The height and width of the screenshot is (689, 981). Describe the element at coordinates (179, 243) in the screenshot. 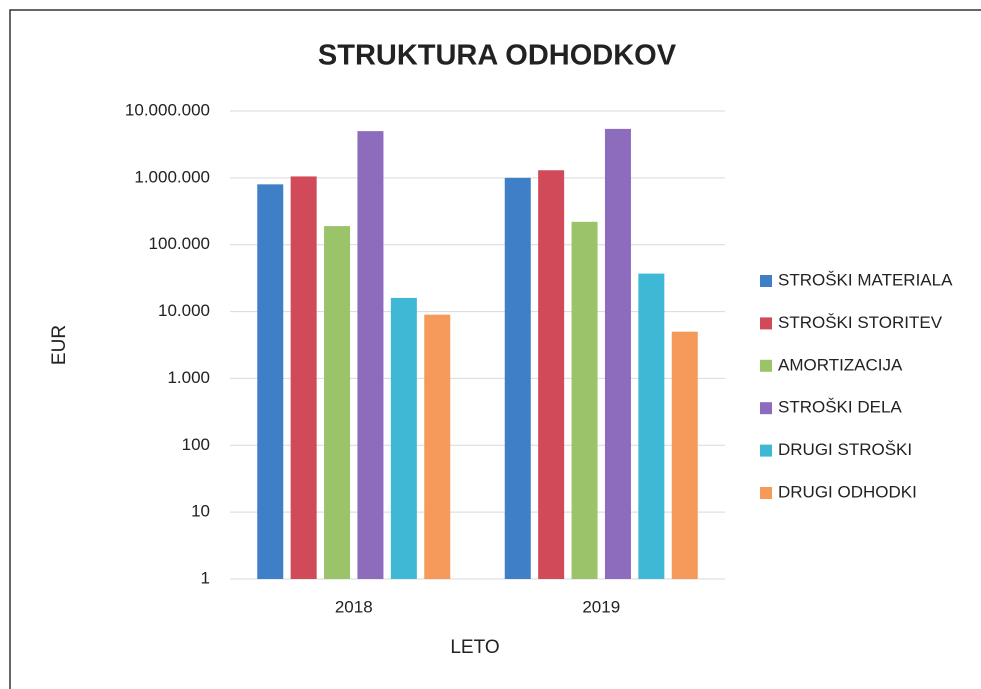

I see `y-tick-label: 100.000` at that location.